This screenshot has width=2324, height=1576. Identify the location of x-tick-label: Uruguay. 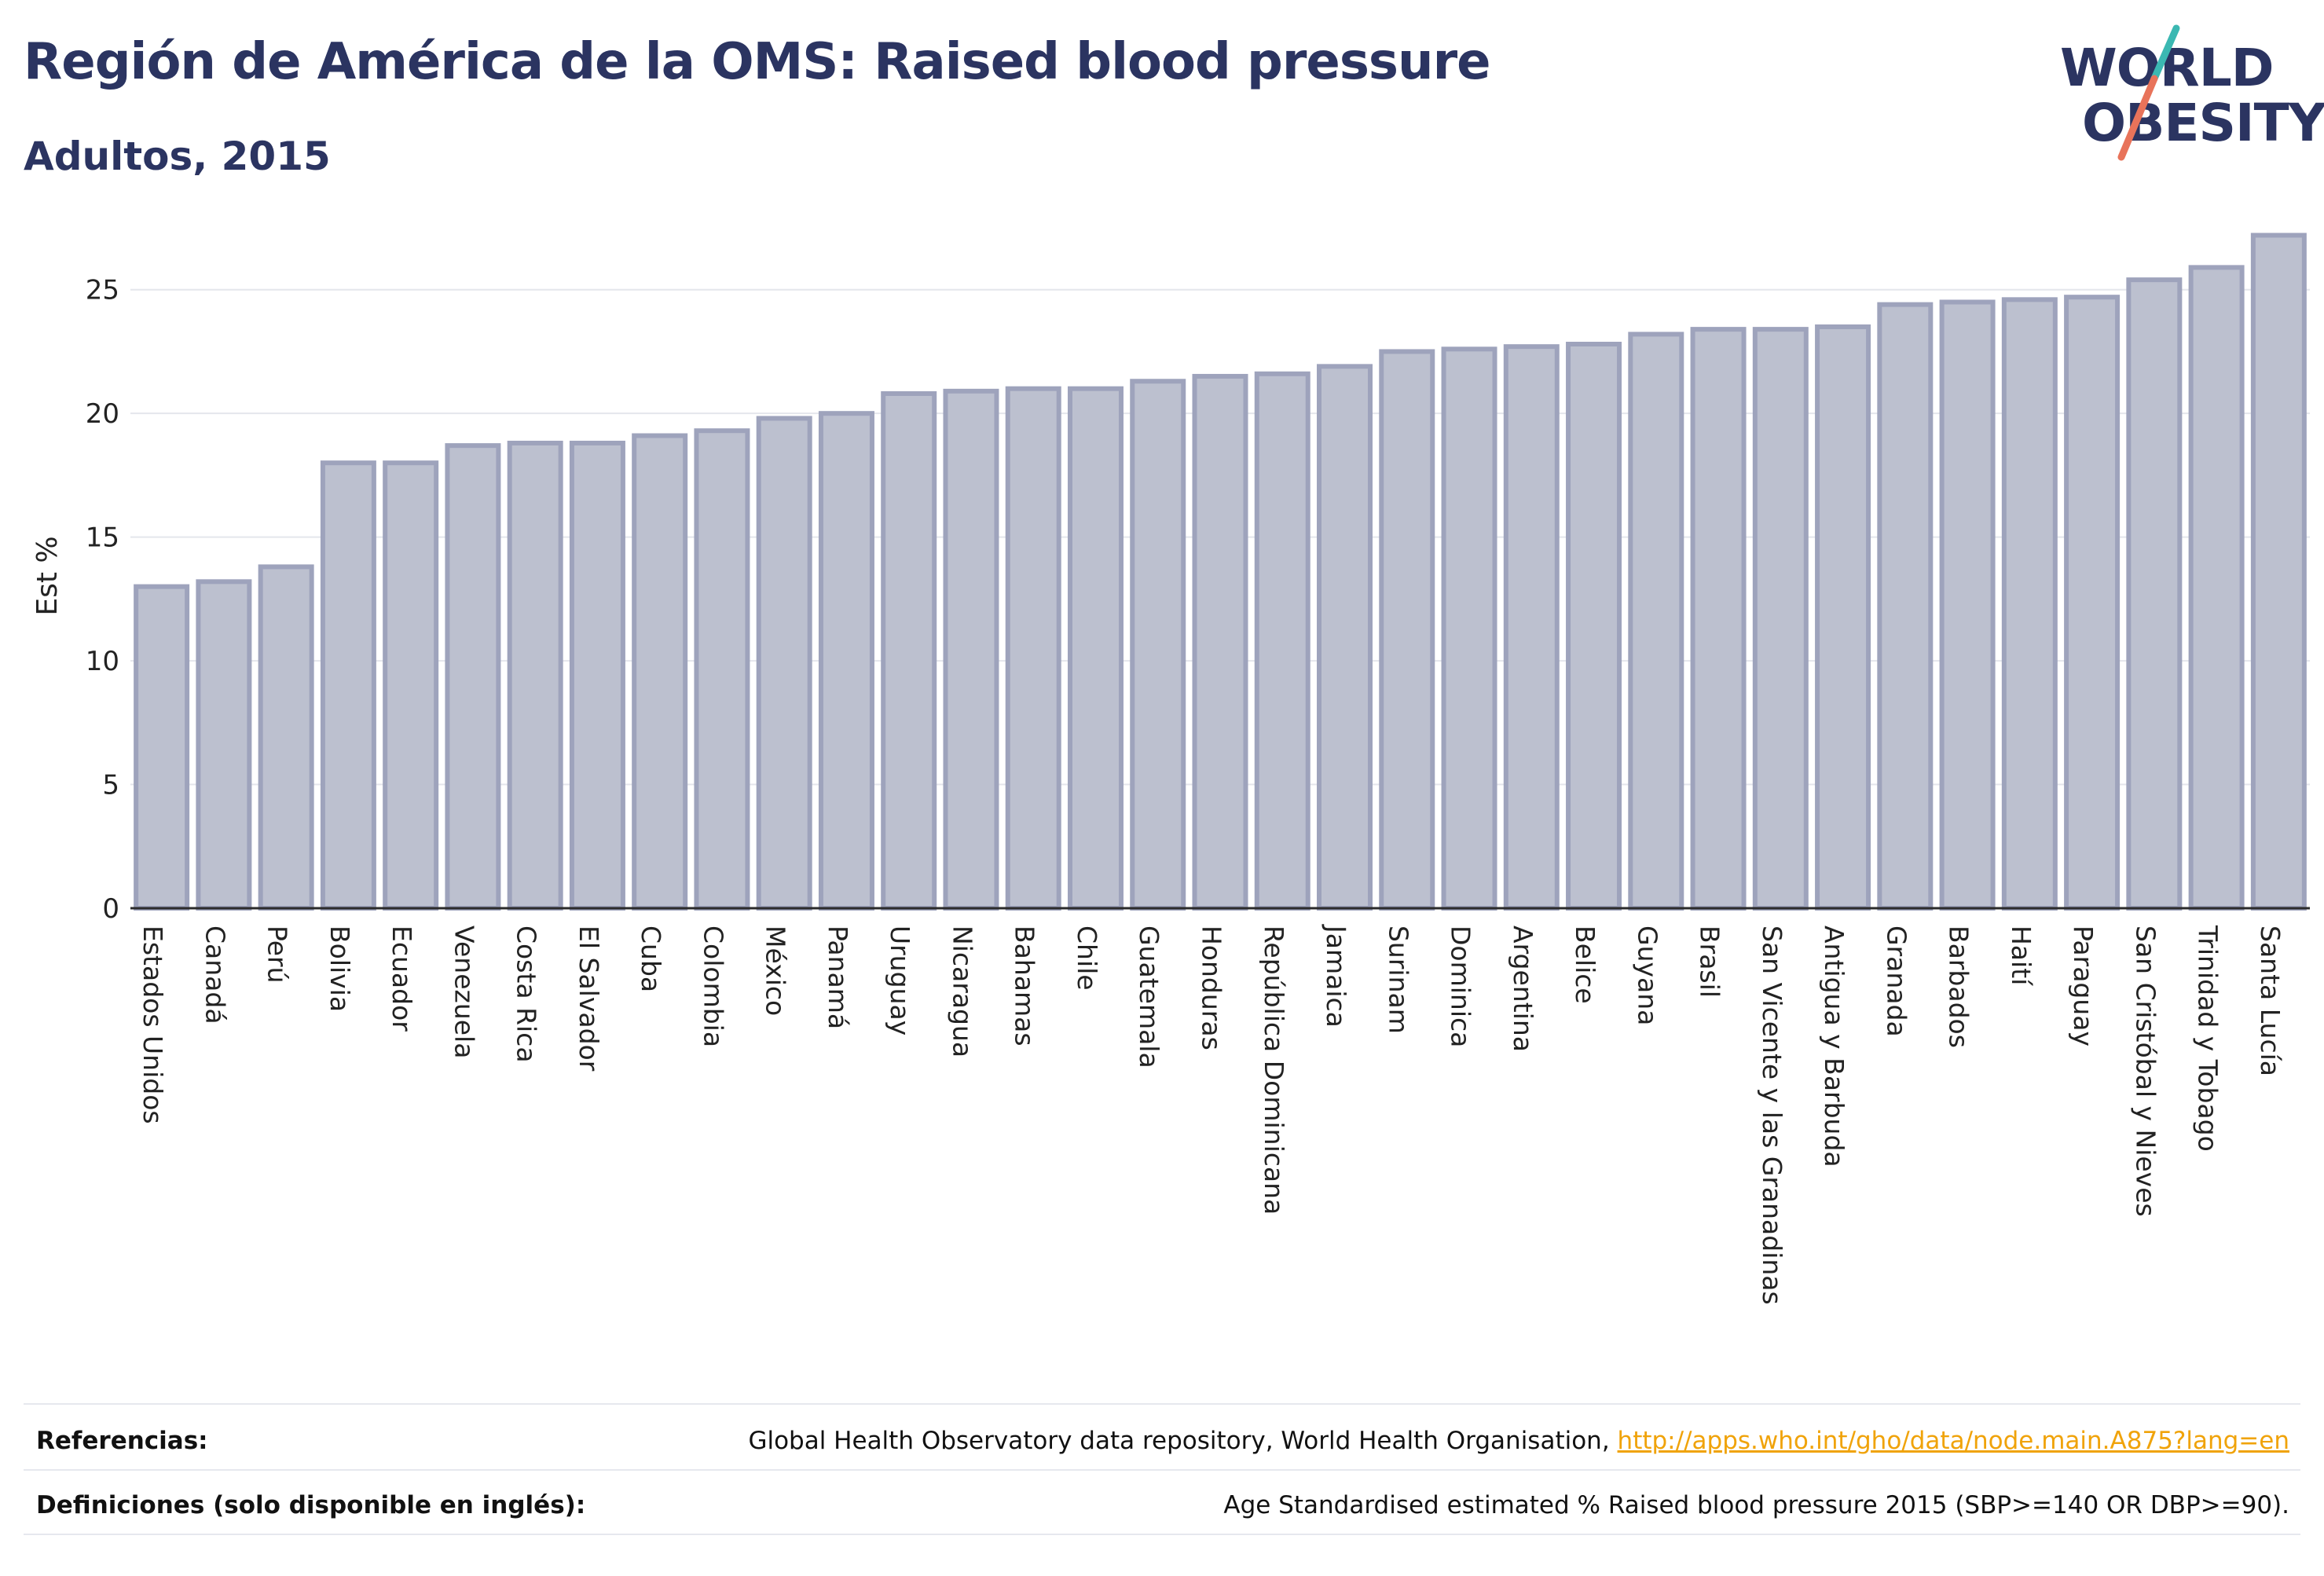
(900, 980).